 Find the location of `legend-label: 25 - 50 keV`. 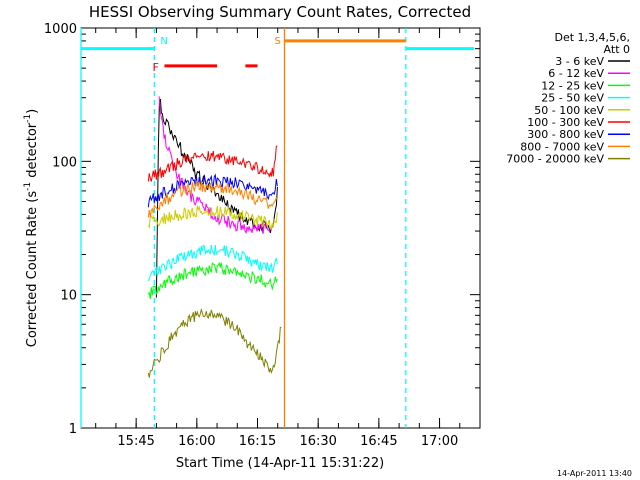

legend-label: 25 - 50 keV is located at coordinates (572, 98).